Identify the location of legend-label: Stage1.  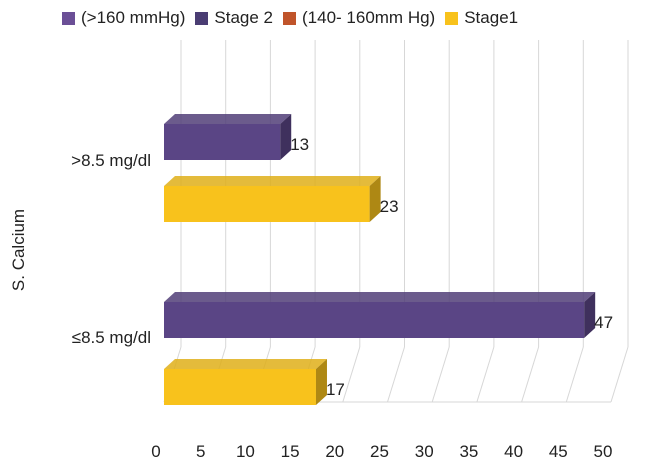
(491, 17).